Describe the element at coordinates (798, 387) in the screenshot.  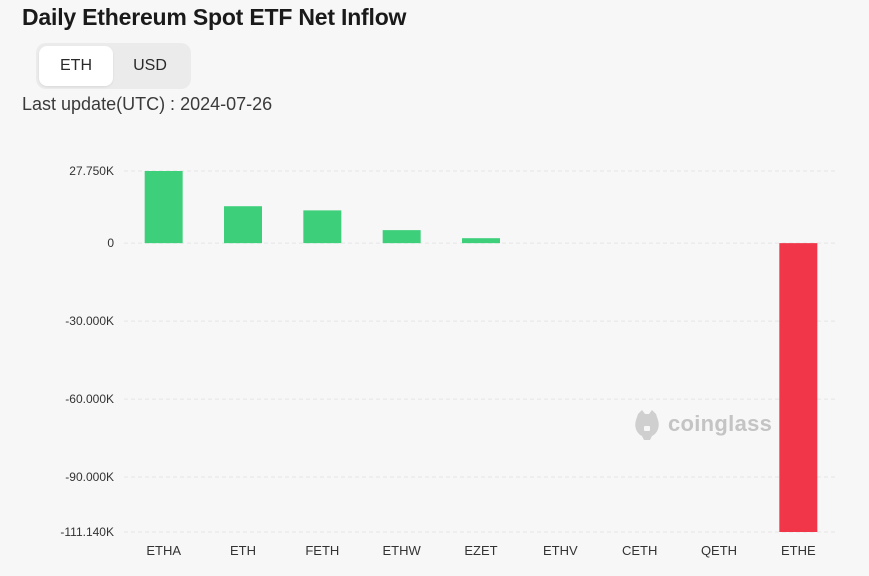
I see `bar-ethe` at that location.